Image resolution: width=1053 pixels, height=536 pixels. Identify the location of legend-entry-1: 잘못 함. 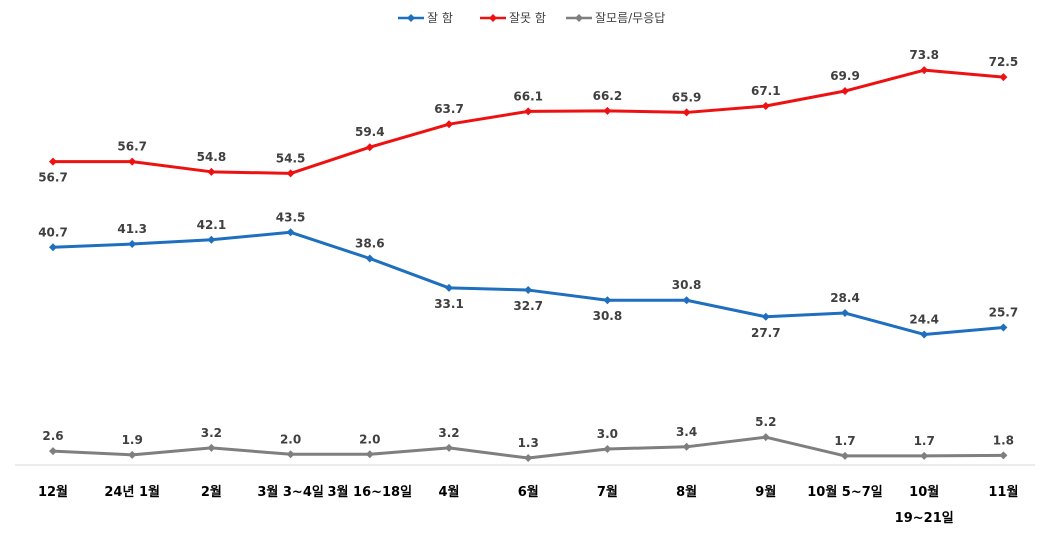
(527, 18).